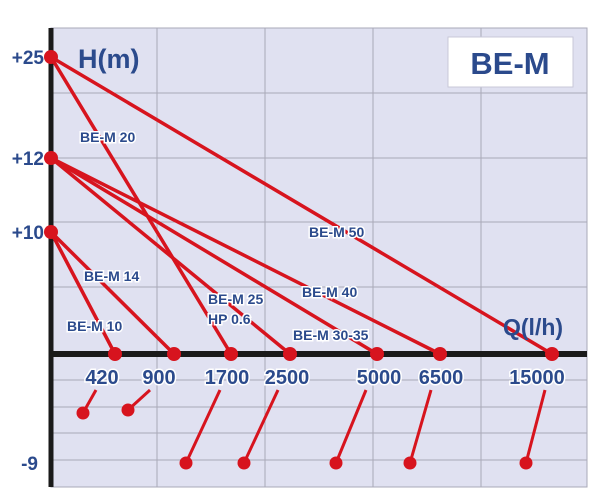  What do you see at coordinates (28, 261) in the screenshot?
I see `y-tick-labels: +25 +12 +10 -9` at bounding box center [28, 261].